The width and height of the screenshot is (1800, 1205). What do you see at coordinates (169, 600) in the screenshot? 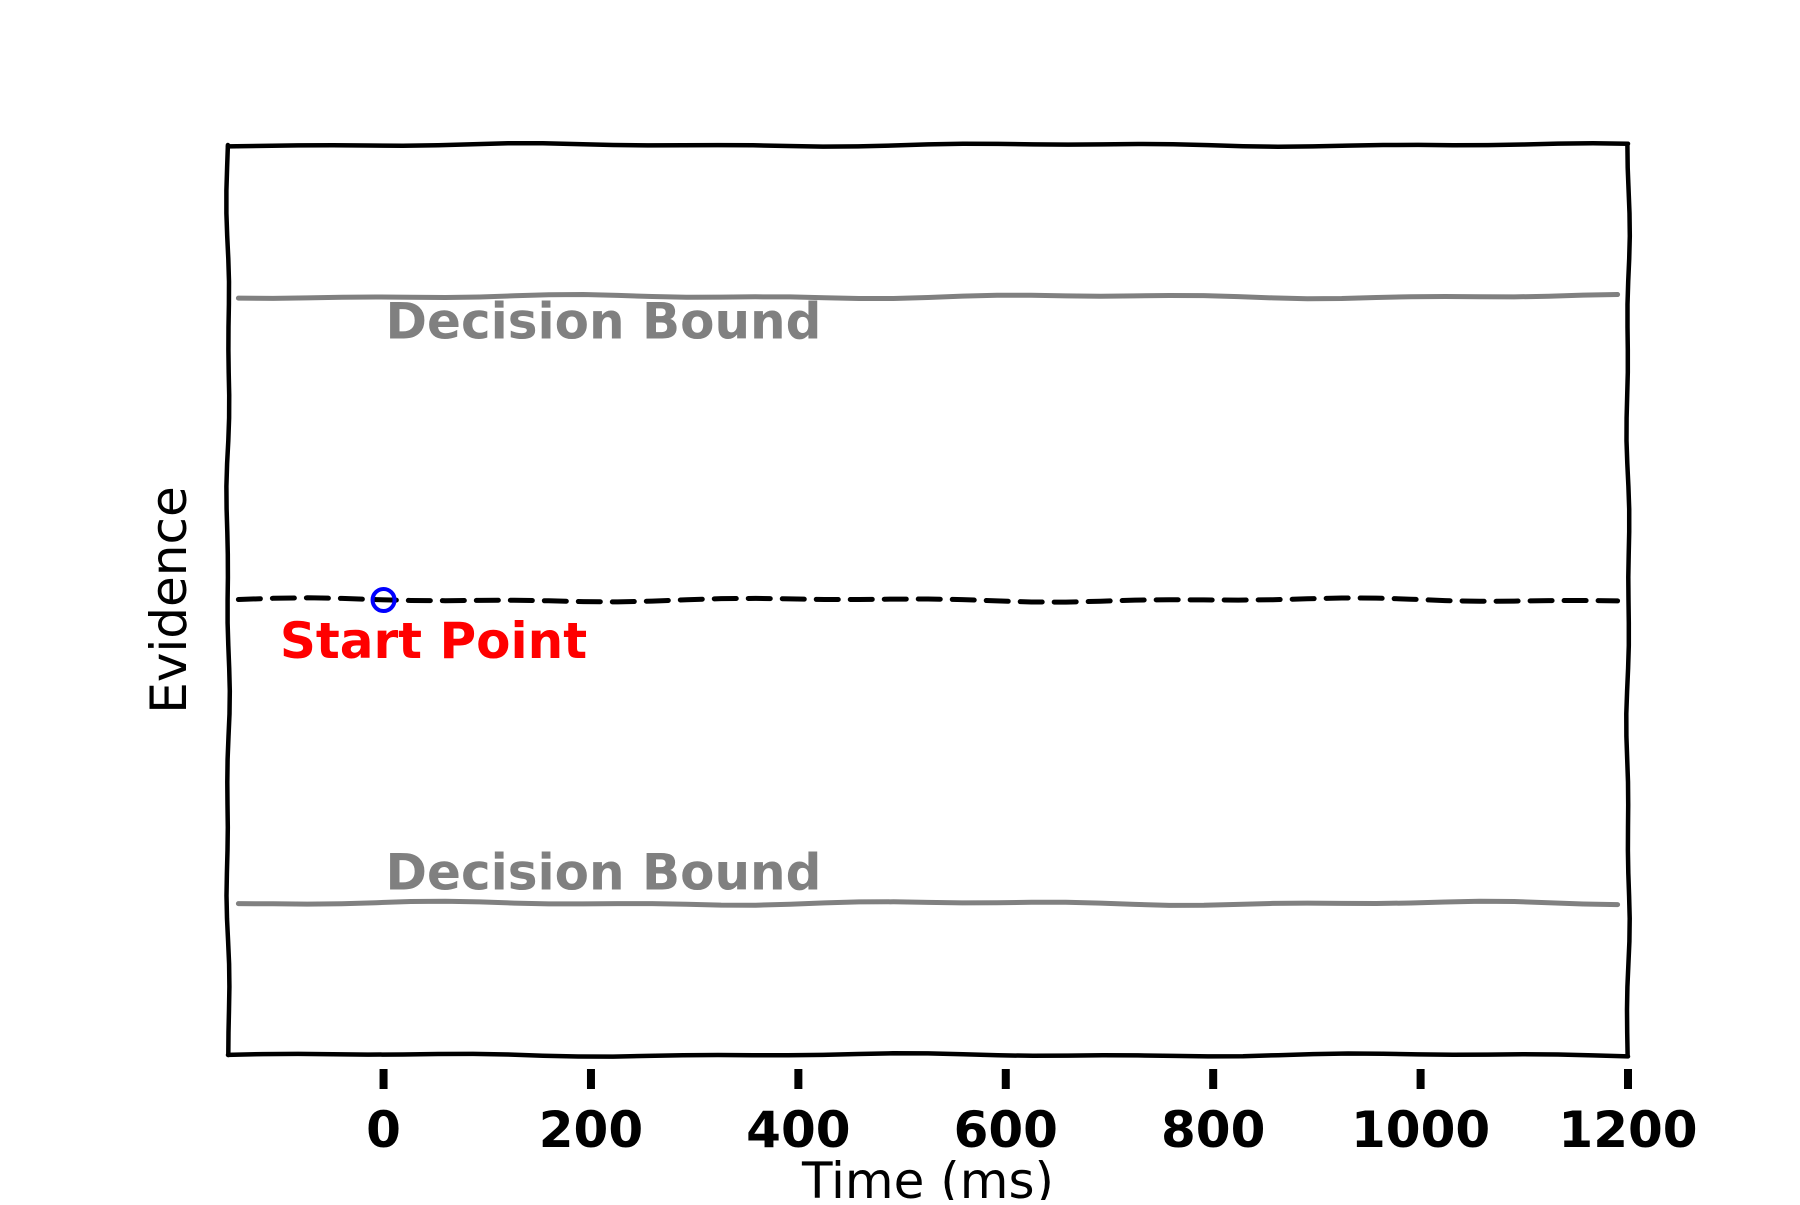
I see `y-axis-label: Evidence` at bounding box center [169, 600].